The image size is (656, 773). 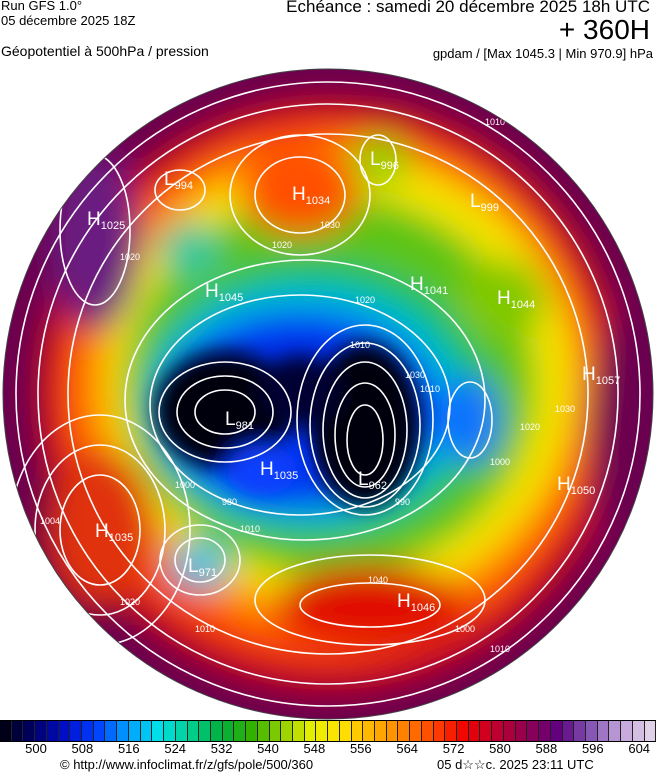 What do you see at coordinates (82, 748) in the screenshot?
I see `colorbar-tick-label: 508` at bounding box center [82, 748].